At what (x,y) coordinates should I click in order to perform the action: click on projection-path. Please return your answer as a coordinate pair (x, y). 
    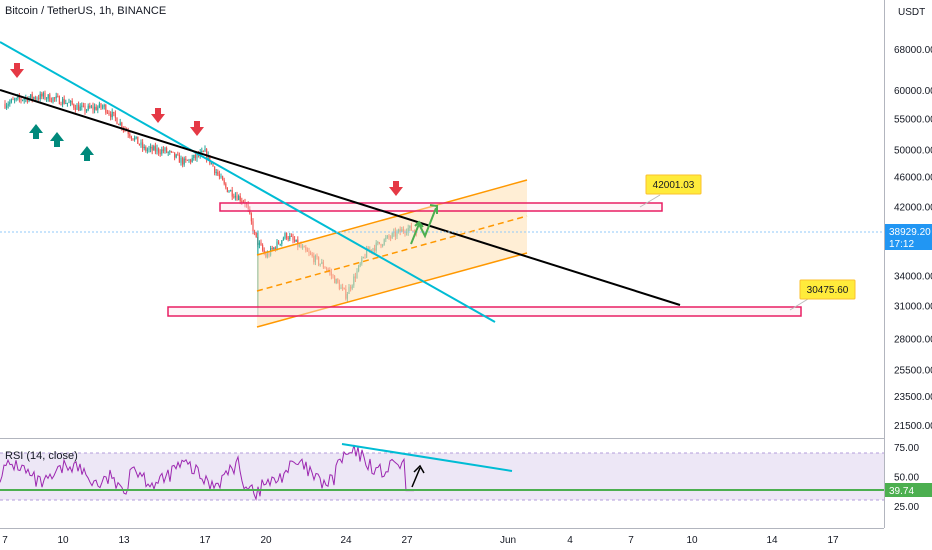
    Looking at the image, I should click on (423, 226).